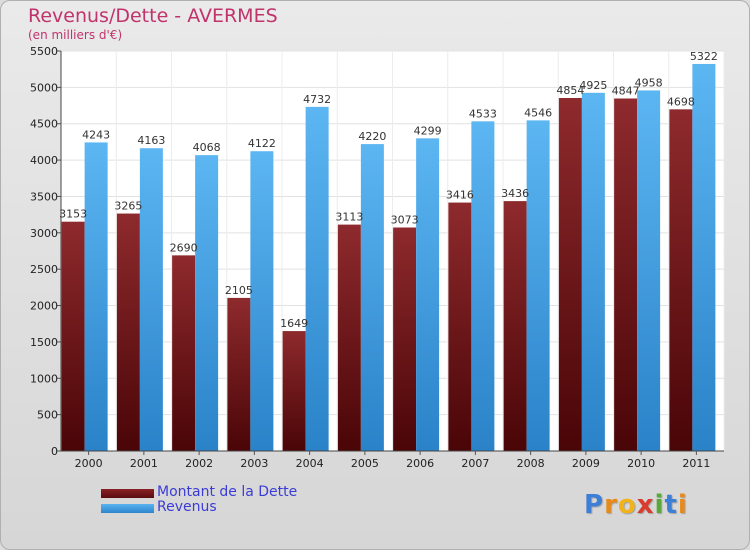 The height and width of the screenshot is (550, 750). Describe the element at coordinates (184, 247) in the screenshot. I see `data-label-dette: 2690` at that location.